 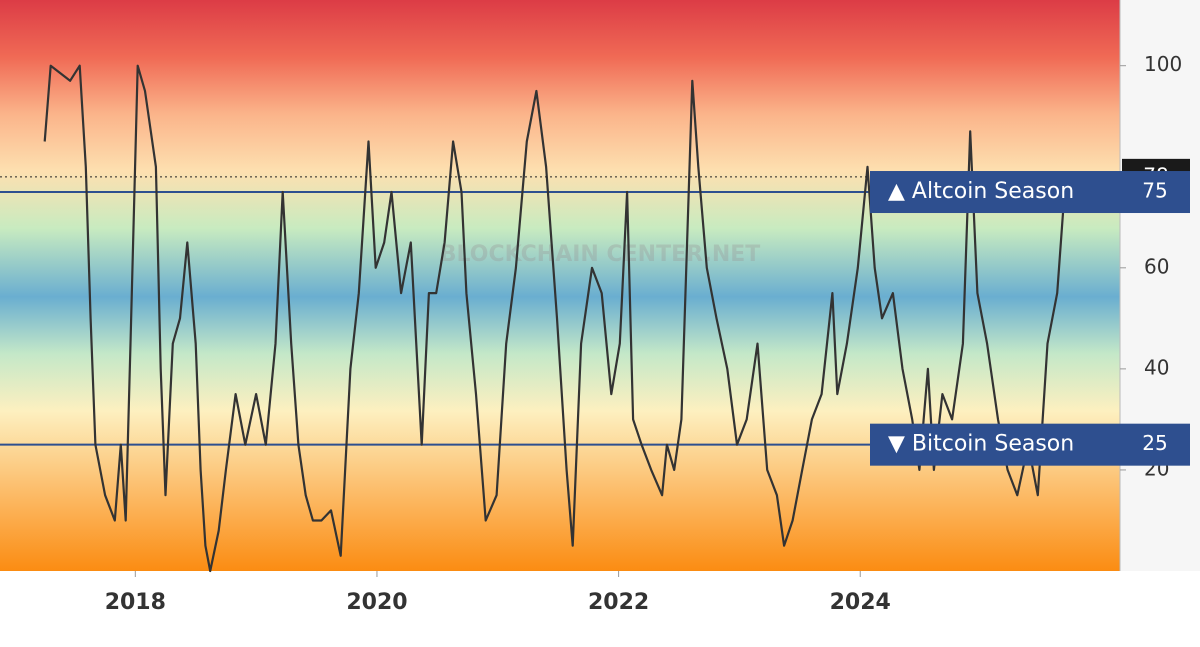 I want to click on x-tick-label: 2022, so click(x=618, y=602).